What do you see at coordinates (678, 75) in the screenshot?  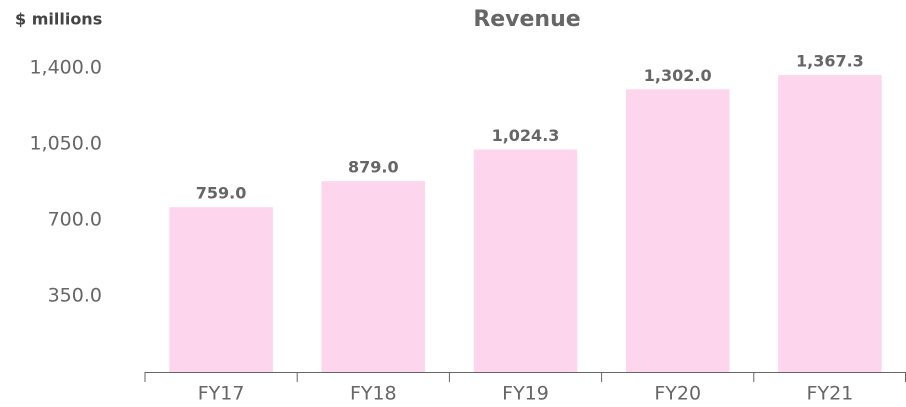 I see `value-label: 1,302.0` at bounding box center [678, 75].